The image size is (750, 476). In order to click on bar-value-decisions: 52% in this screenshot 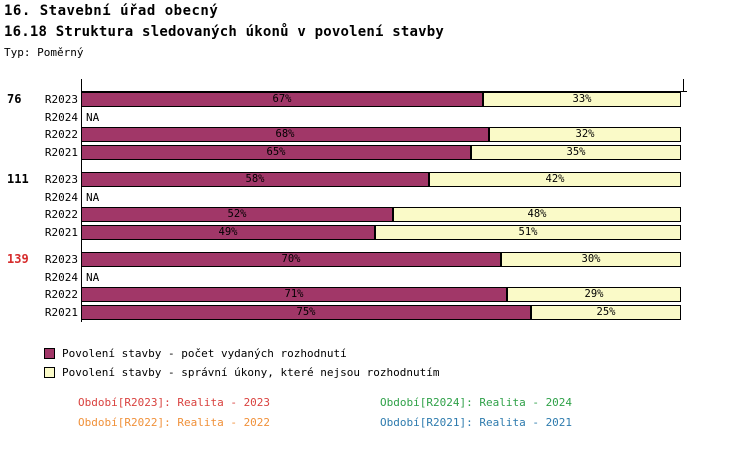, I will do `click(237, 214)`.